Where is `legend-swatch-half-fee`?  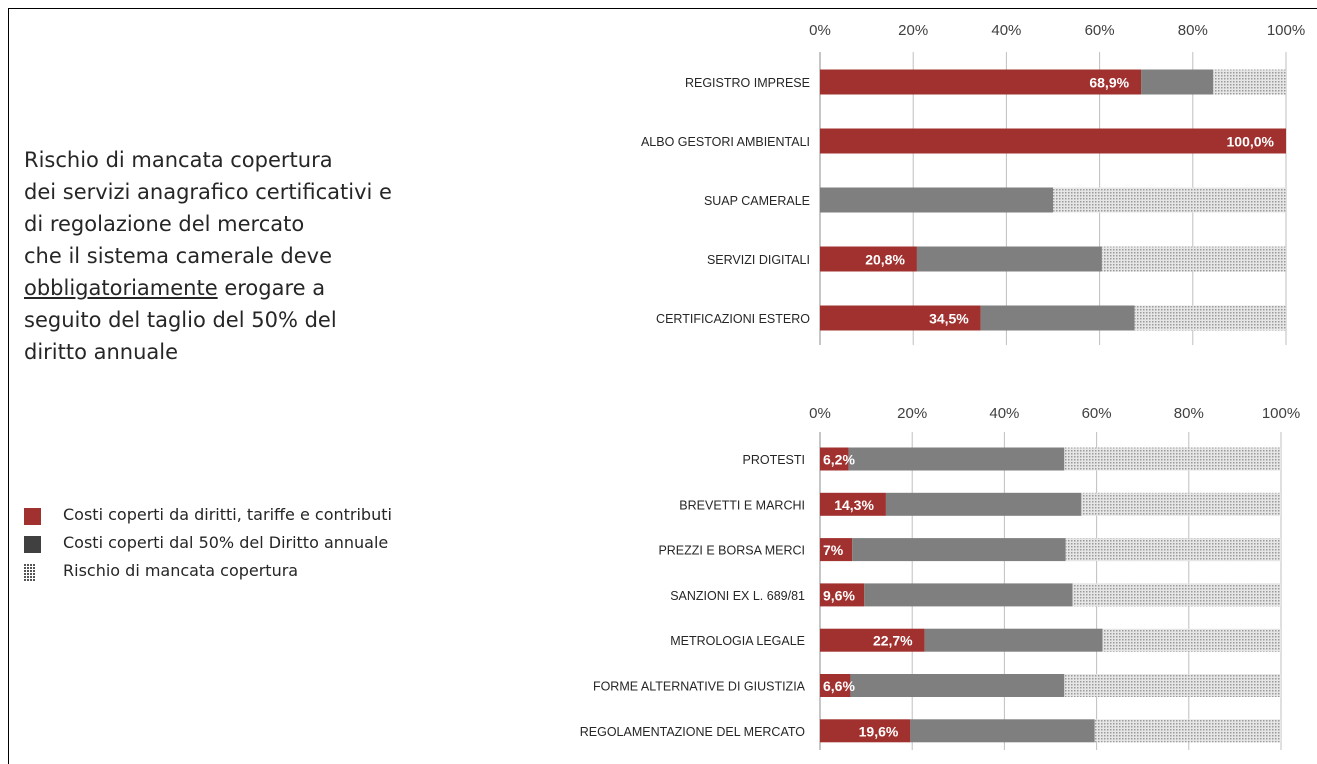 legend-swatch-half-fee is located at coordinates (32, 544).